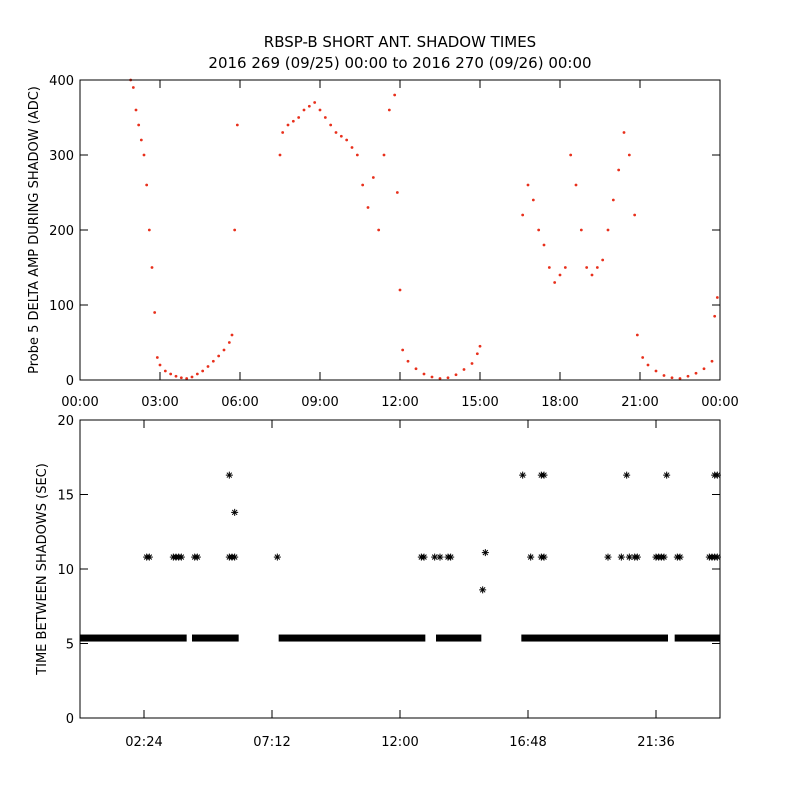 This screenshot has width=800, height=800. Describe the element at coordinates (459, 638) in the screenshot. I see `interval-point-band` at that location.